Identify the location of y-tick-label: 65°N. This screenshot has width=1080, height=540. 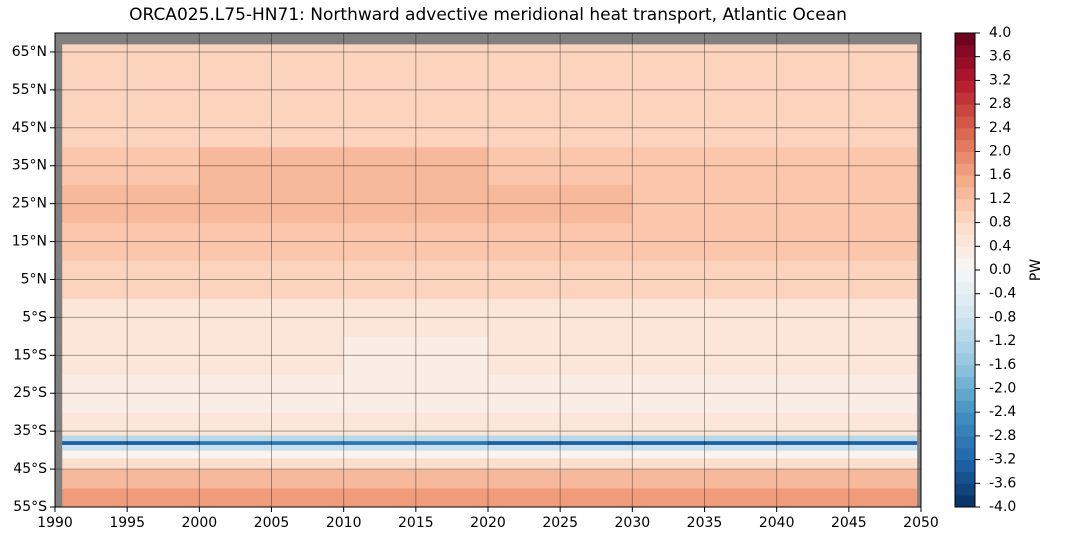
(29, 52).